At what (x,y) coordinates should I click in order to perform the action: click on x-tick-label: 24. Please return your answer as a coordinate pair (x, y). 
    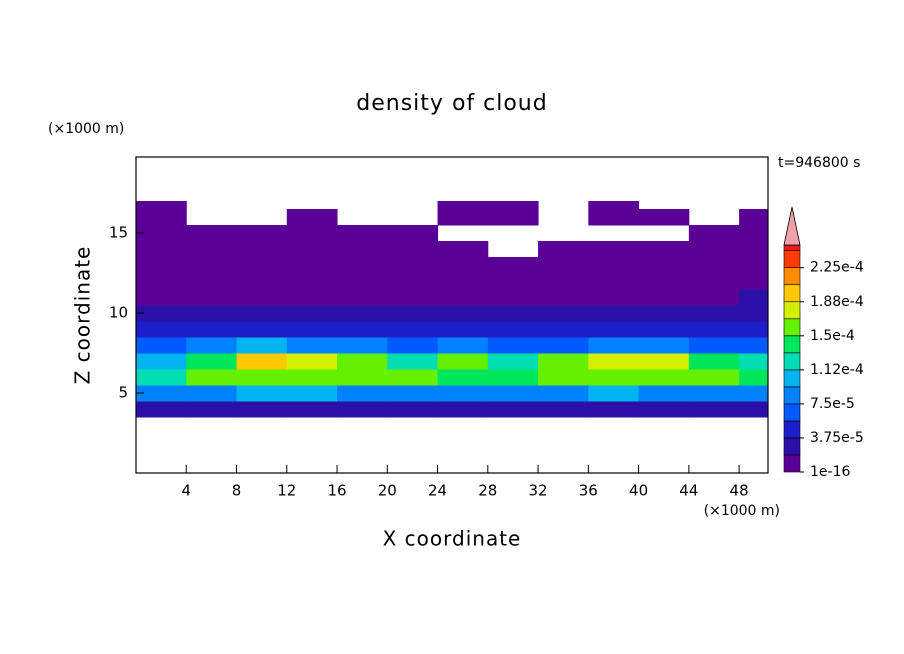
    Looking at the image, I should click on (437, 491).